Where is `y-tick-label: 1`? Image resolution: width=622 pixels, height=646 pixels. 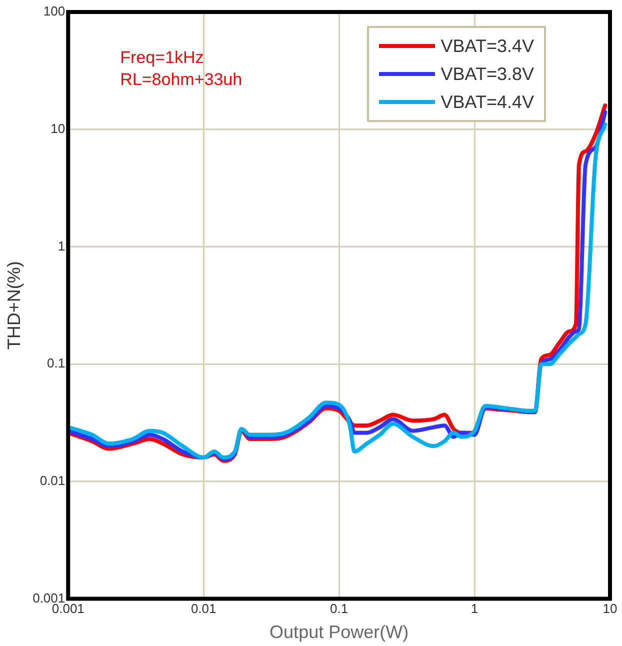 y-tick-label: 1 is located at coordinates (62, 246).